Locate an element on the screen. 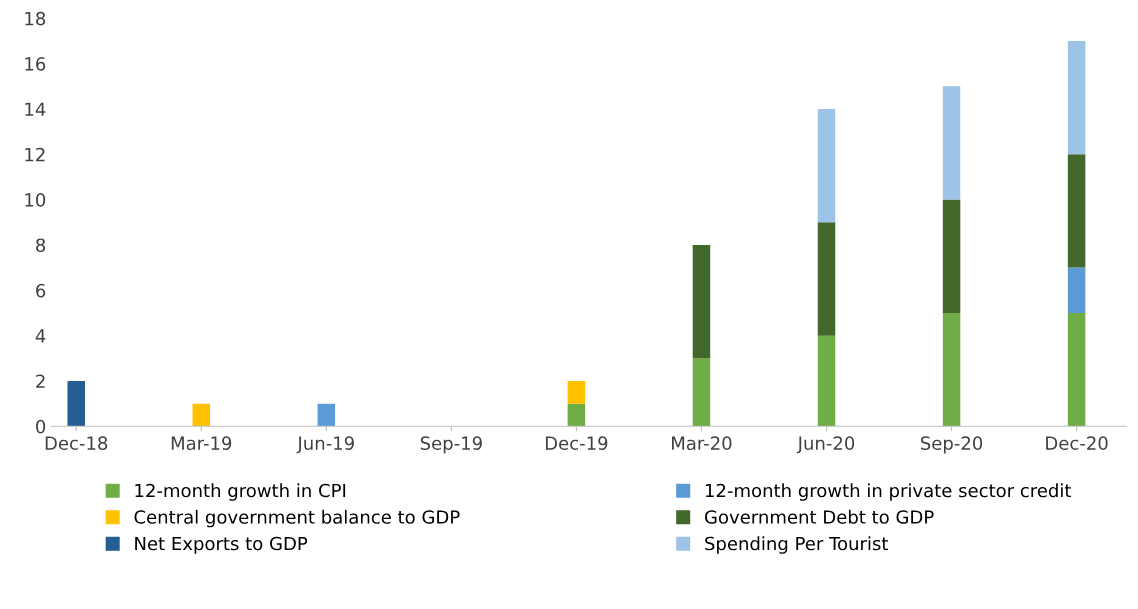 Image resolution: width=1138 pixels, height=609 pixels. x-tick-label: Dec-20 is located at coordinates (1077, 443).